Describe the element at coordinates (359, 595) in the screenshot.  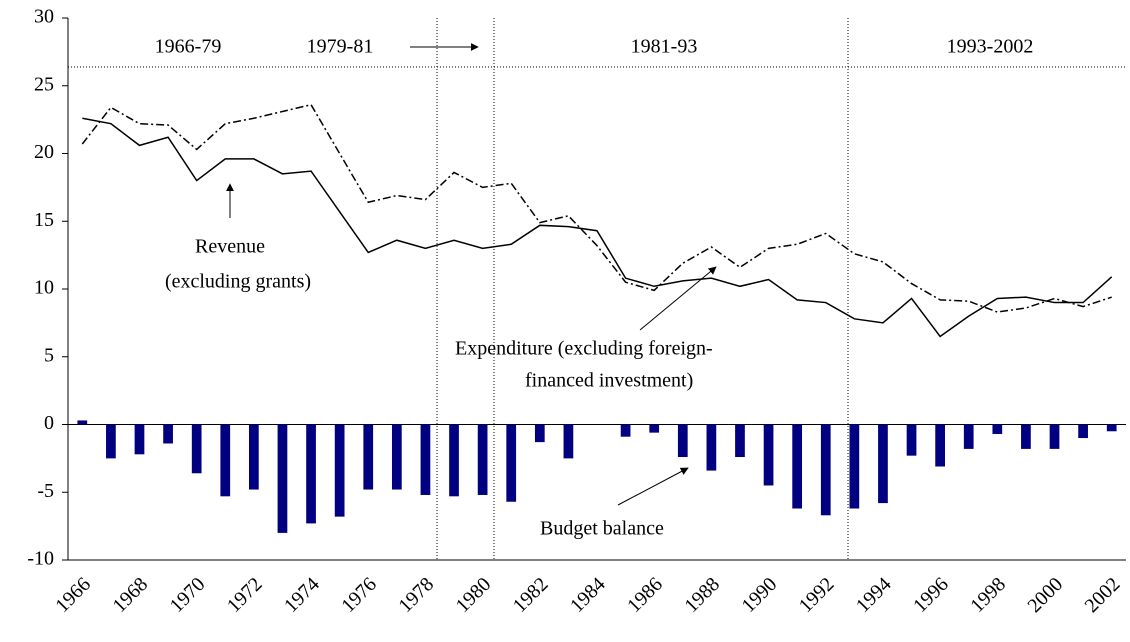
I see `x-tick-label: 1976` at that location.